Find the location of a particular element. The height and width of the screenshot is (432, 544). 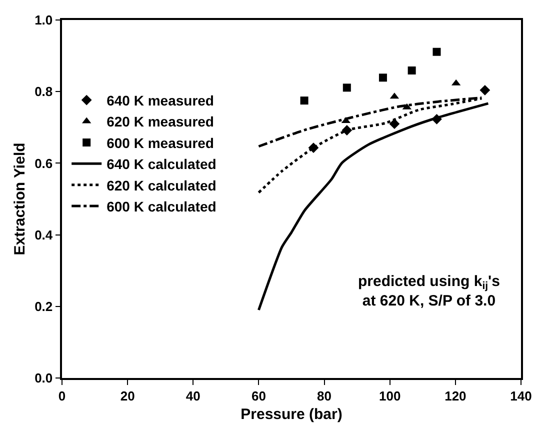

legend-label: 640 K calculated is located at coordinates (161, 164).